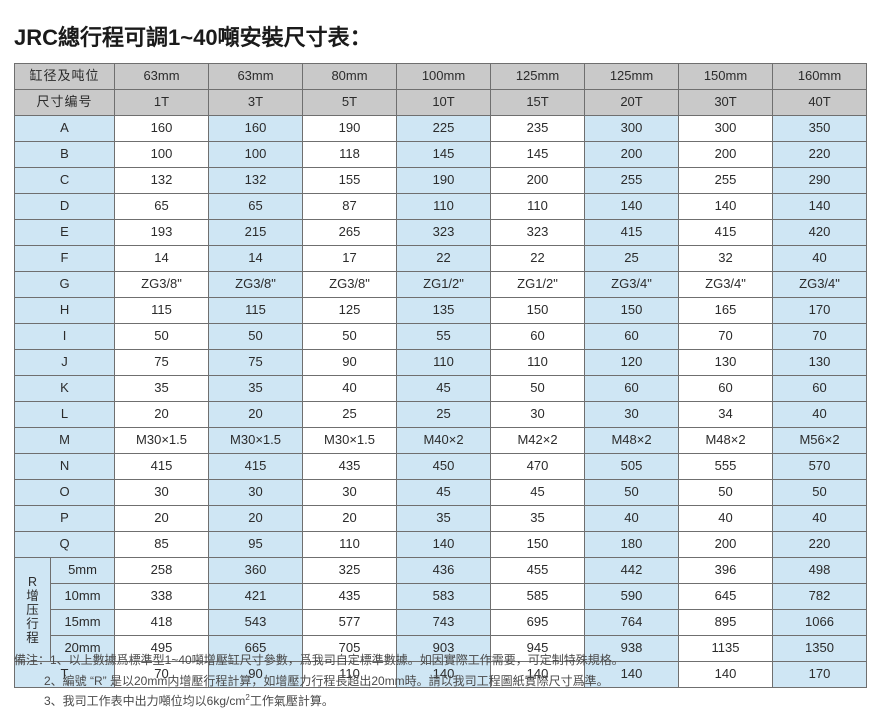  What do you see at coordinates (538, 102) in the screenshot?
I see `column-header-cell: 15T` at bounding box center [538, 102].